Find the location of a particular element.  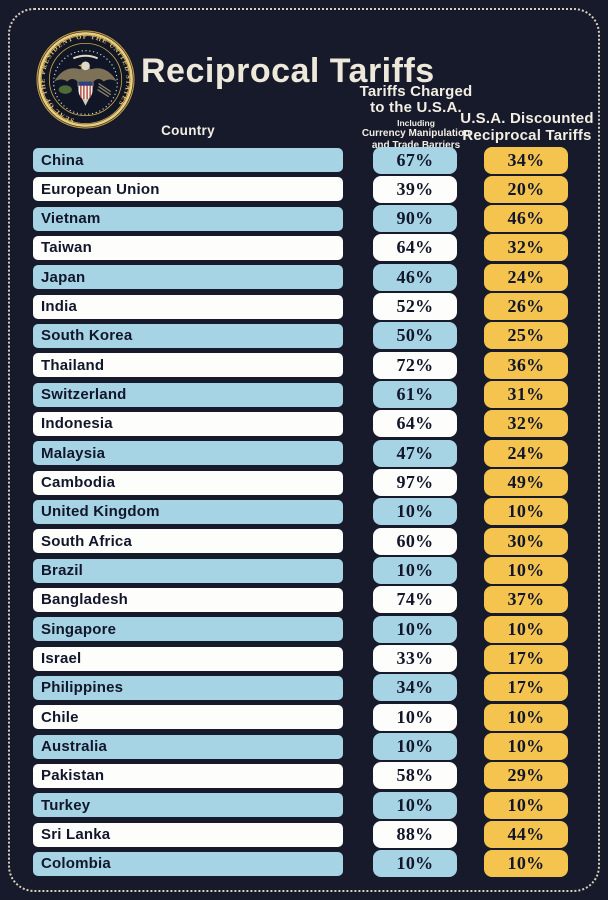

country-cell: Singapore is located at coordinates (188, 629).